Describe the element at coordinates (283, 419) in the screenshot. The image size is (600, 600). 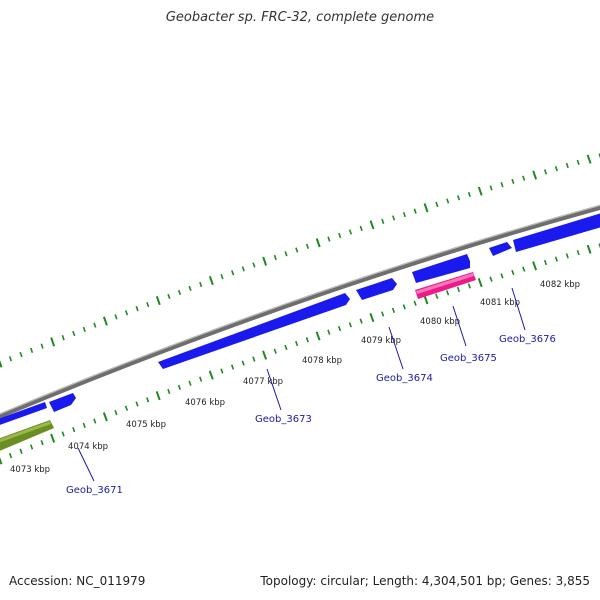
I see `gene-label: Geob_3673` at that location.